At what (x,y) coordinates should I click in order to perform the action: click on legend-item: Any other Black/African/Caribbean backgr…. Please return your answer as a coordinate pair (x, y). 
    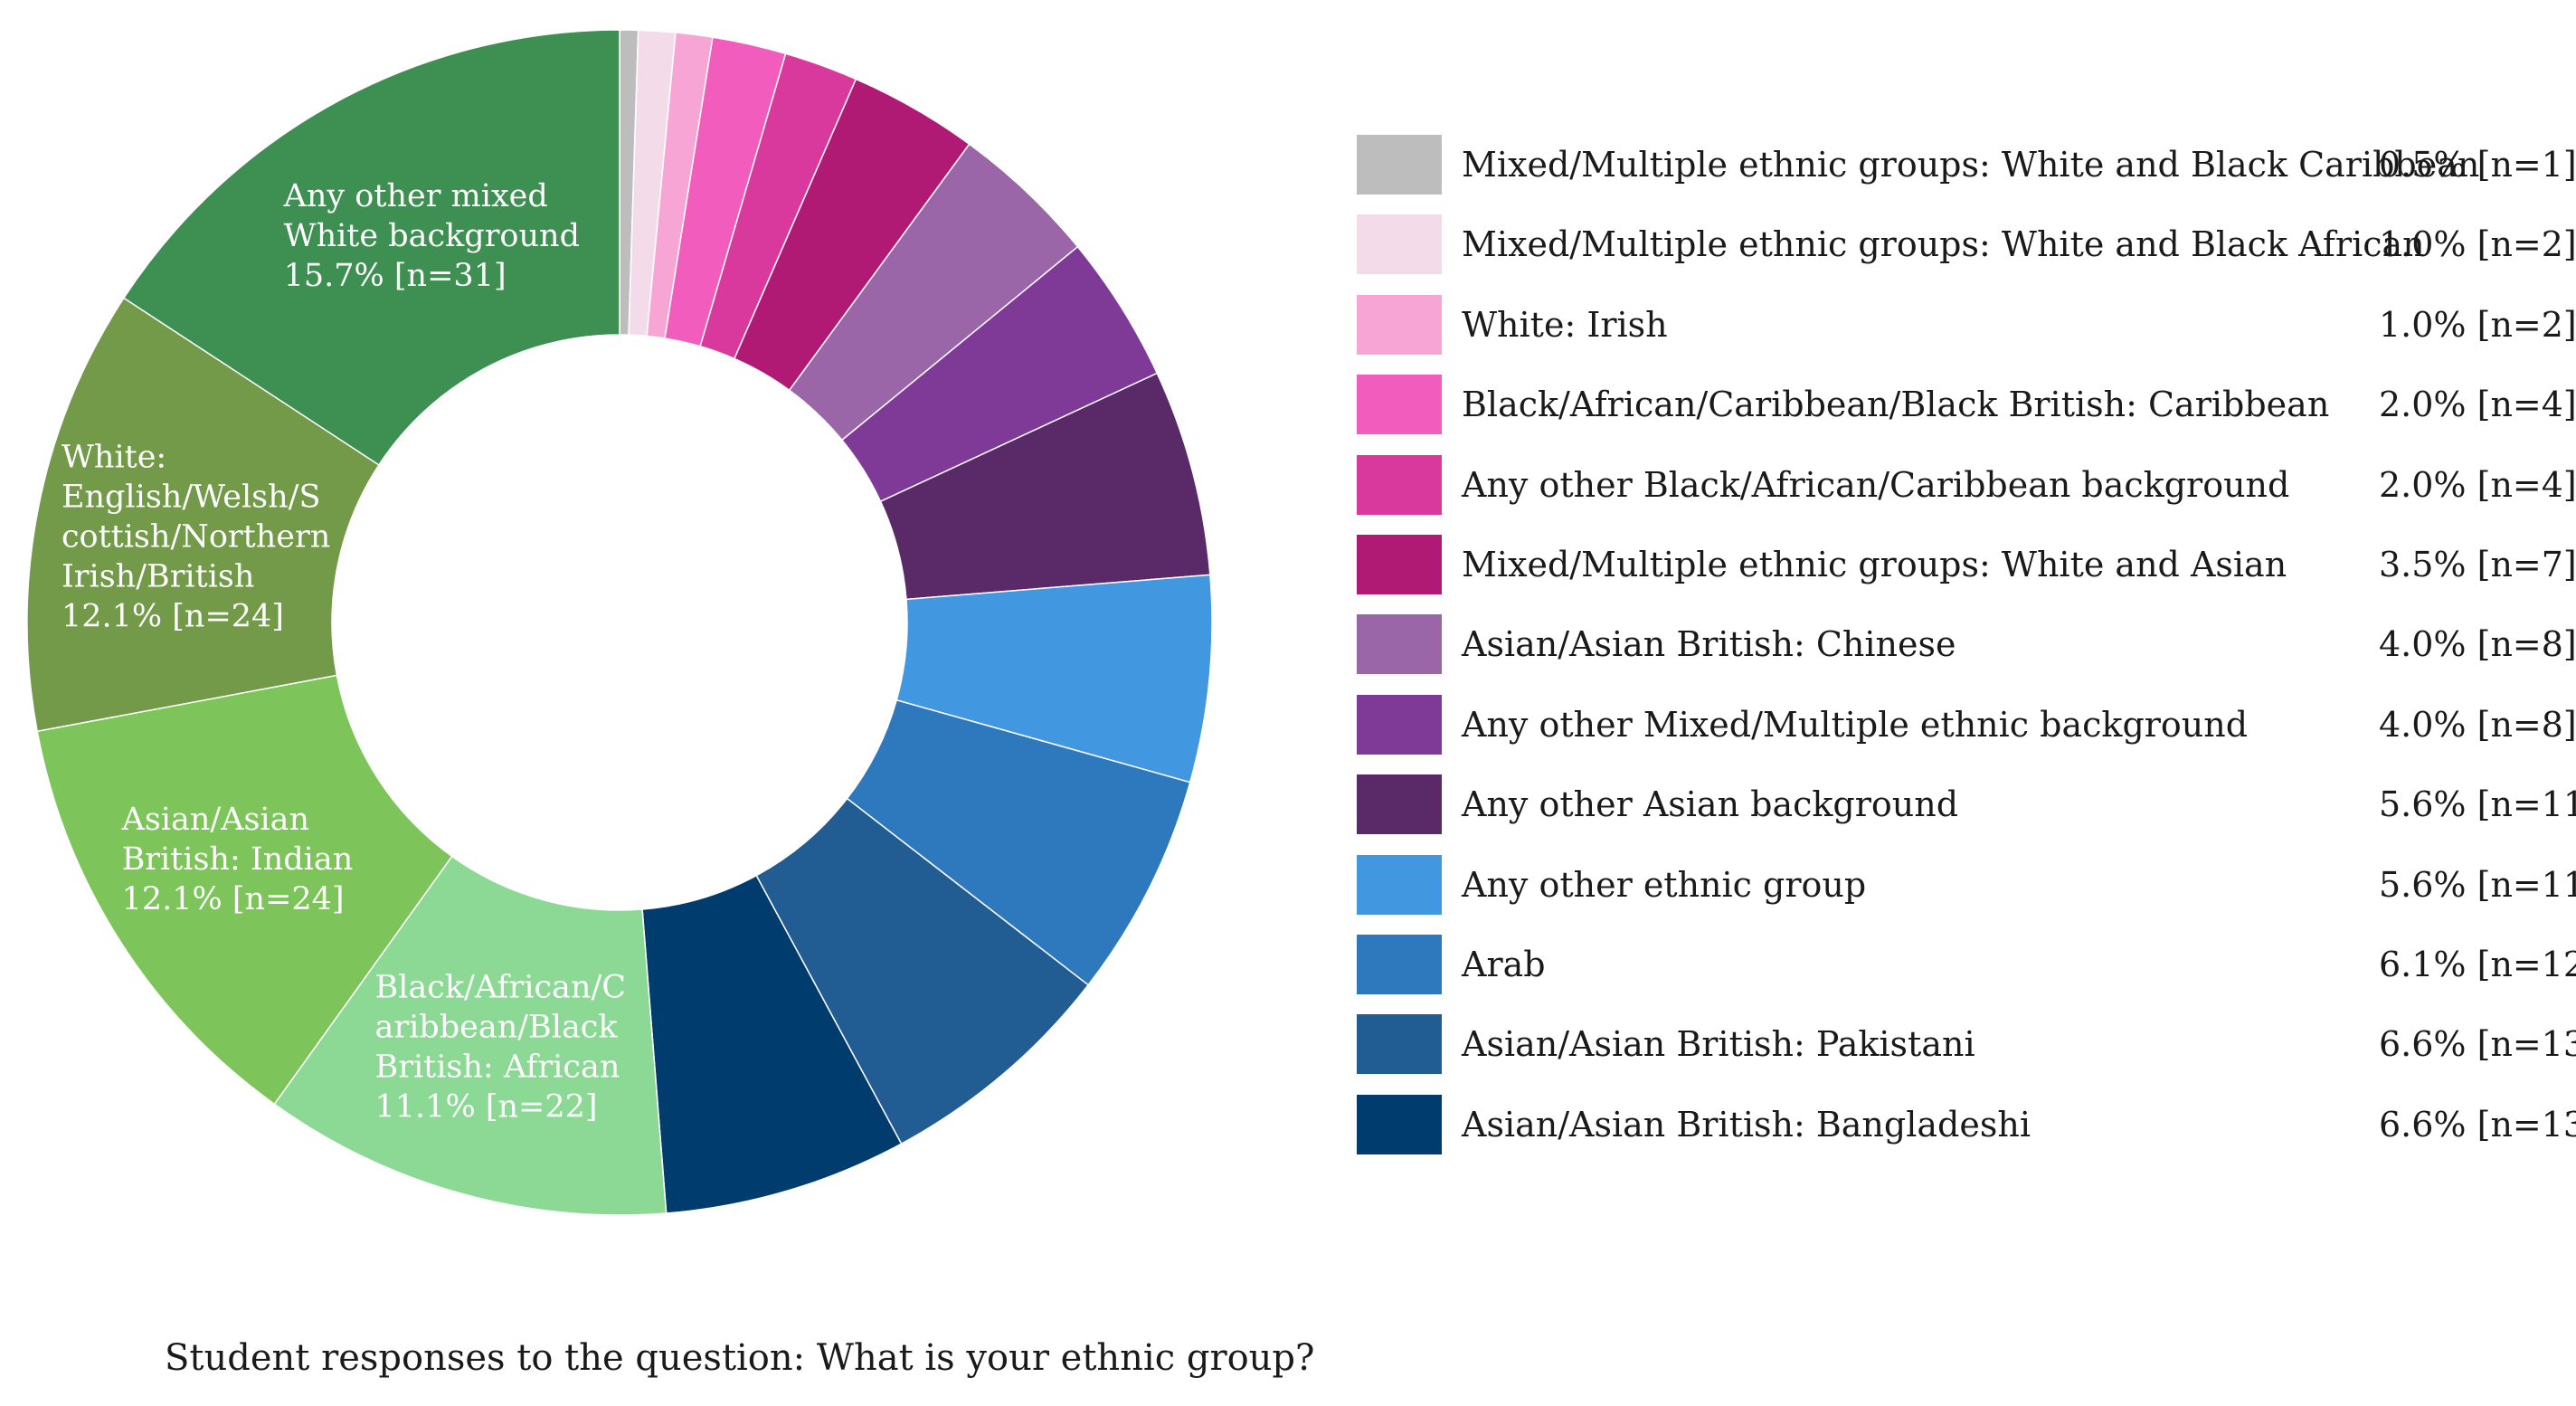
    Looking at the image, I should click on (1967, 485).